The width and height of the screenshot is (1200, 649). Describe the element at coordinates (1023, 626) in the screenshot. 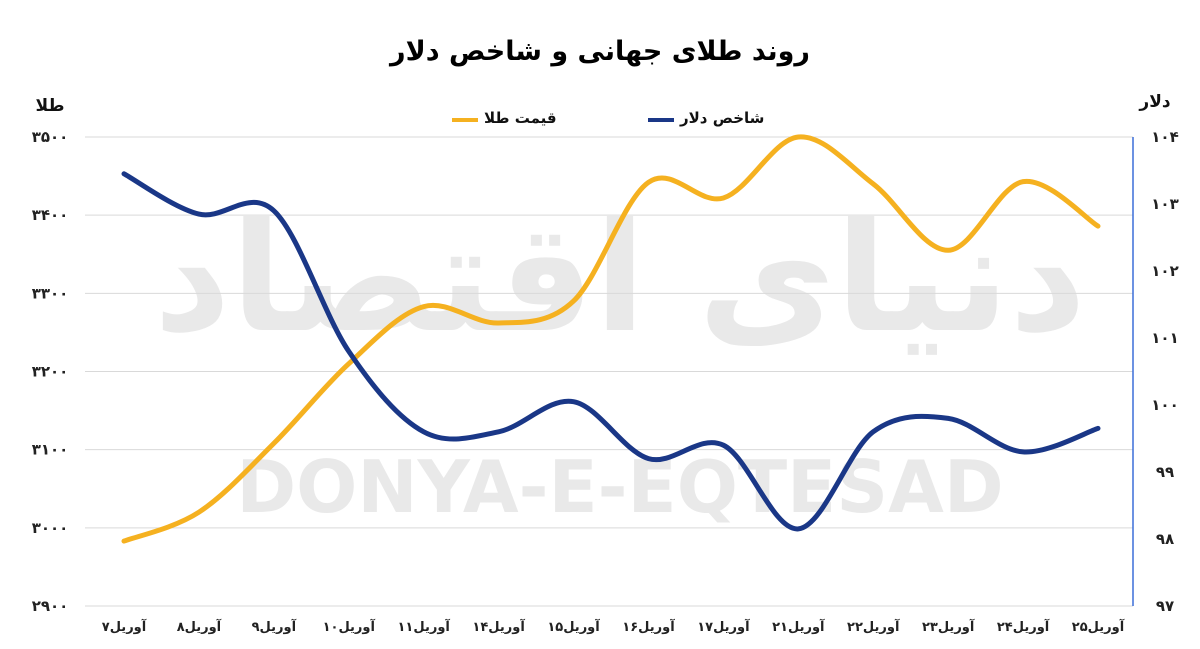

I see `x-tick-label: ۲۴آوریل` at that location.